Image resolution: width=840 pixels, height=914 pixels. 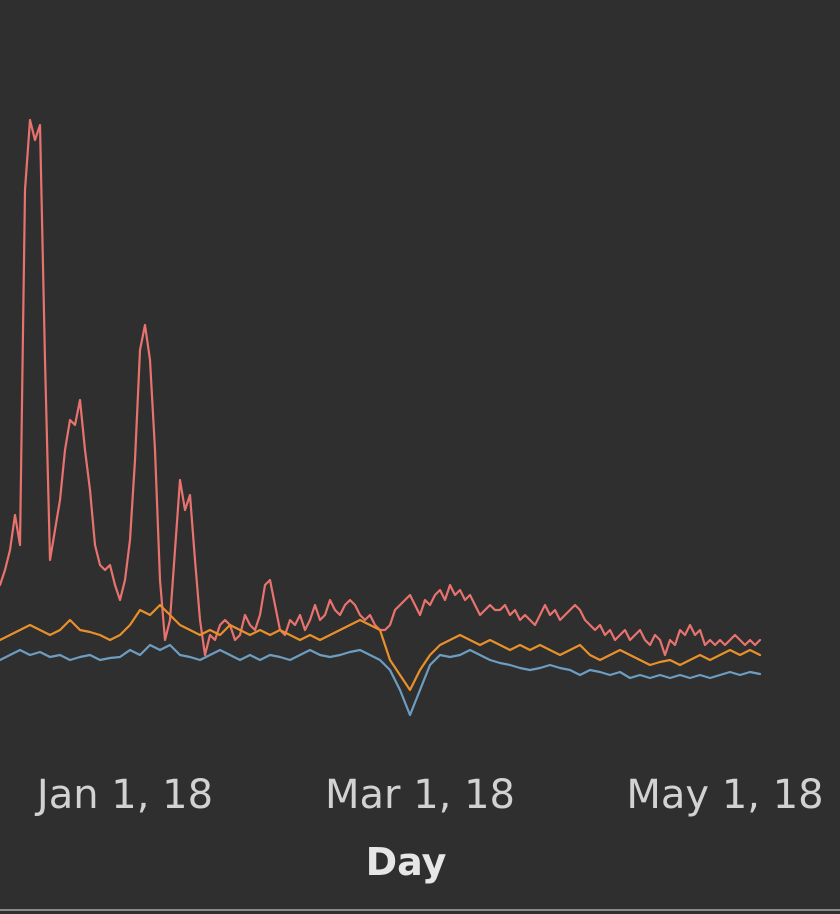 I want to click on x-axis-ticks: Jan 1, 18 Mar 1, 18 May 1, 18, so click(x=429, y=795).